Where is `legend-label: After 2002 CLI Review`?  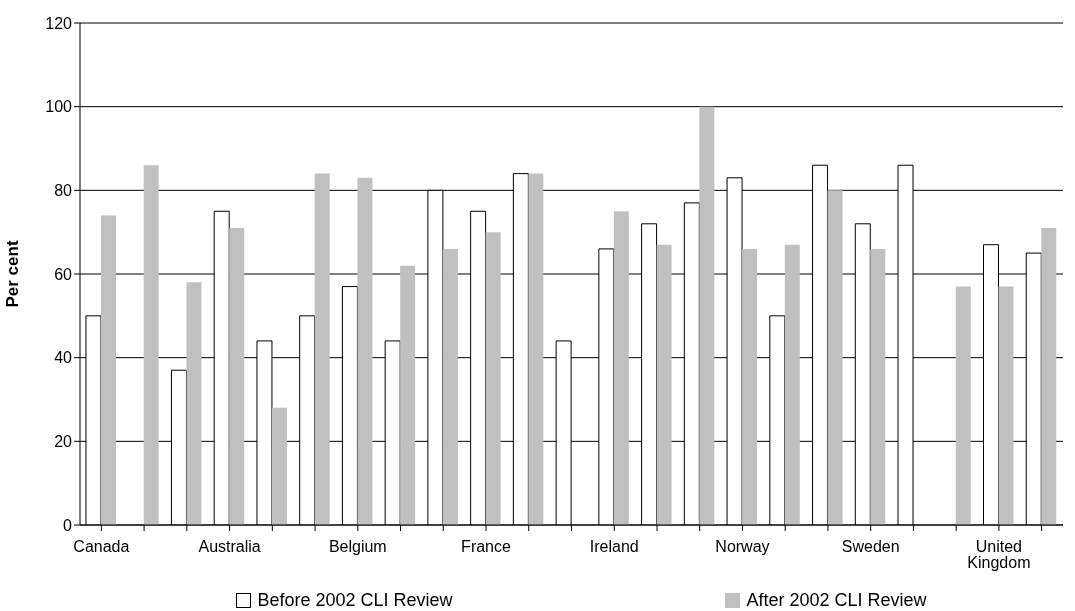
legend-label: After 2002 CLI Review is located at coordinates (836, 600).